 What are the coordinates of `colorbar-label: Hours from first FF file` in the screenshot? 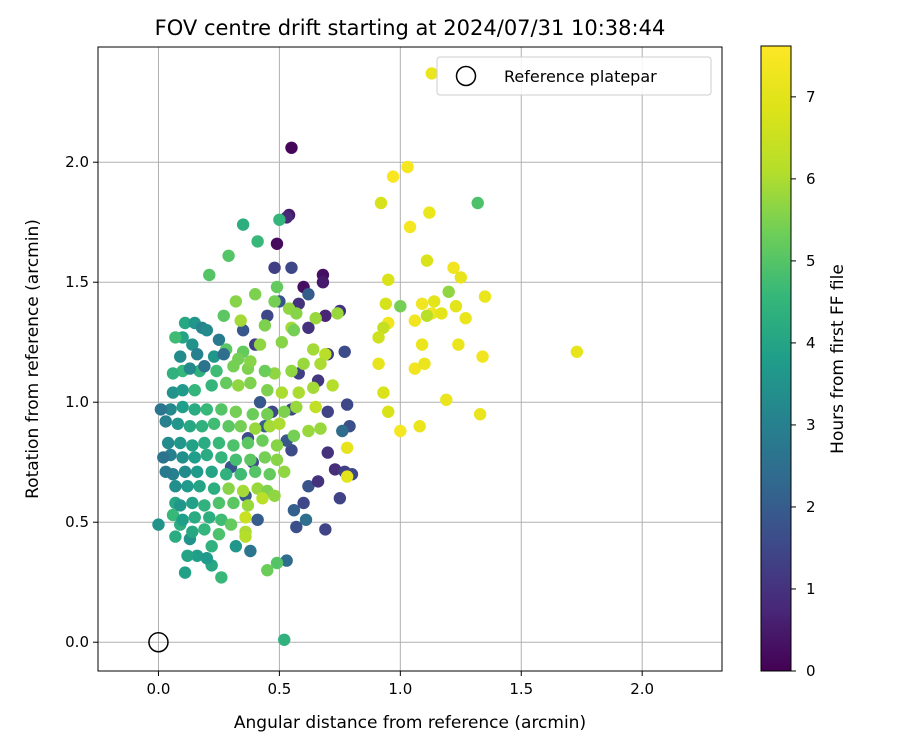 It's located at (838, 359).